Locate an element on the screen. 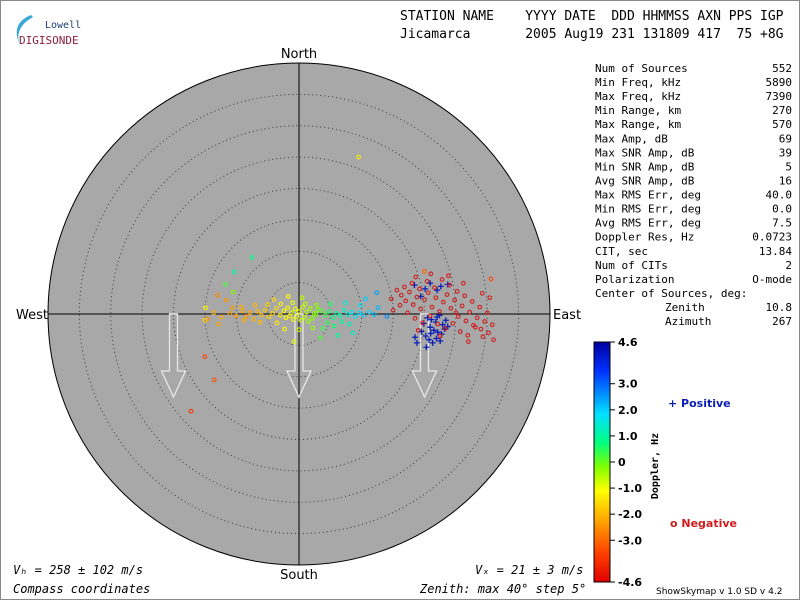 The height and width of the screenshot is (603, 800). center-title: Center of Sources, deg: is located at coordinates (671, 293).